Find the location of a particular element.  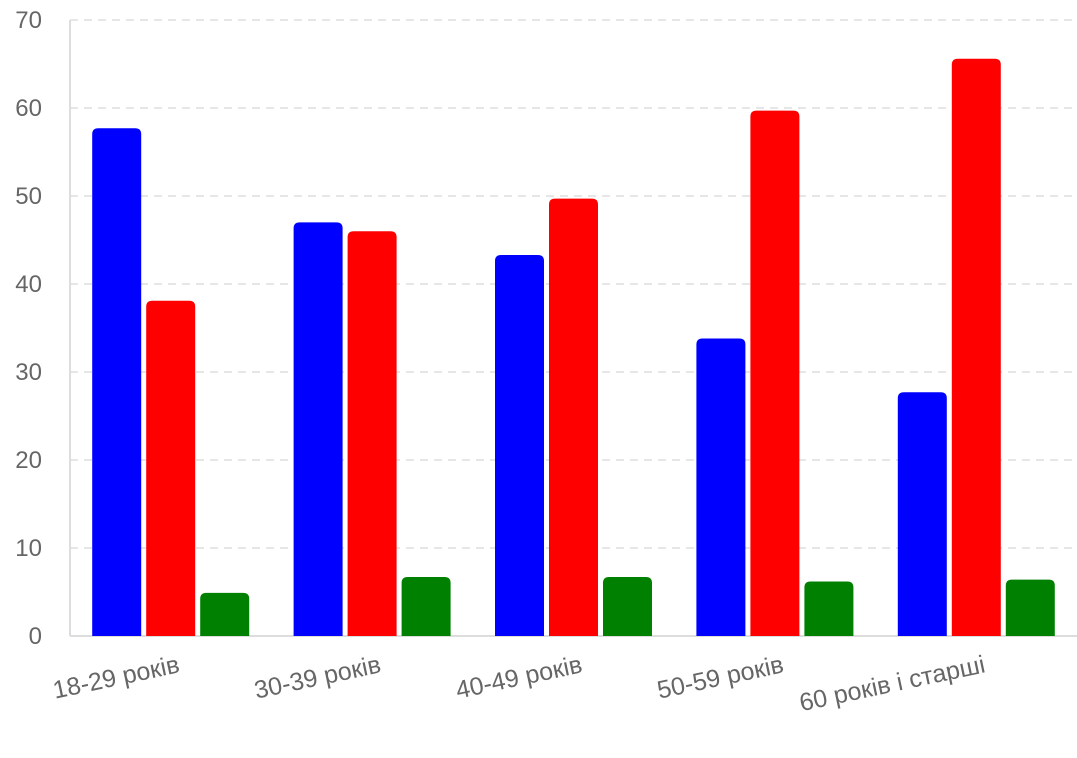

x-tick-label: 18-29 років is located at coordinates (115, 677).